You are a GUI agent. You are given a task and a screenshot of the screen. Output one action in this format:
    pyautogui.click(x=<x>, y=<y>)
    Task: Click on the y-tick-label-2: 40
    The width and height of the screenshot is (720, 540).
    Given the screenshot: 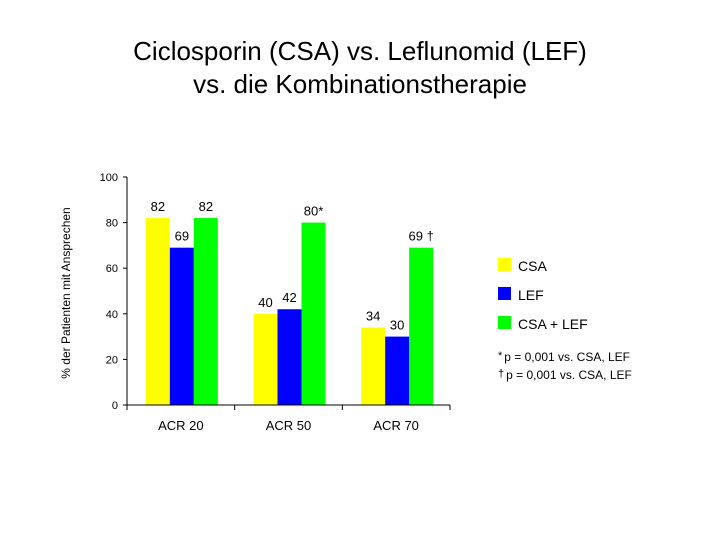 What is the action you would take?
    pyautogui.click(x=112, y=315)
    